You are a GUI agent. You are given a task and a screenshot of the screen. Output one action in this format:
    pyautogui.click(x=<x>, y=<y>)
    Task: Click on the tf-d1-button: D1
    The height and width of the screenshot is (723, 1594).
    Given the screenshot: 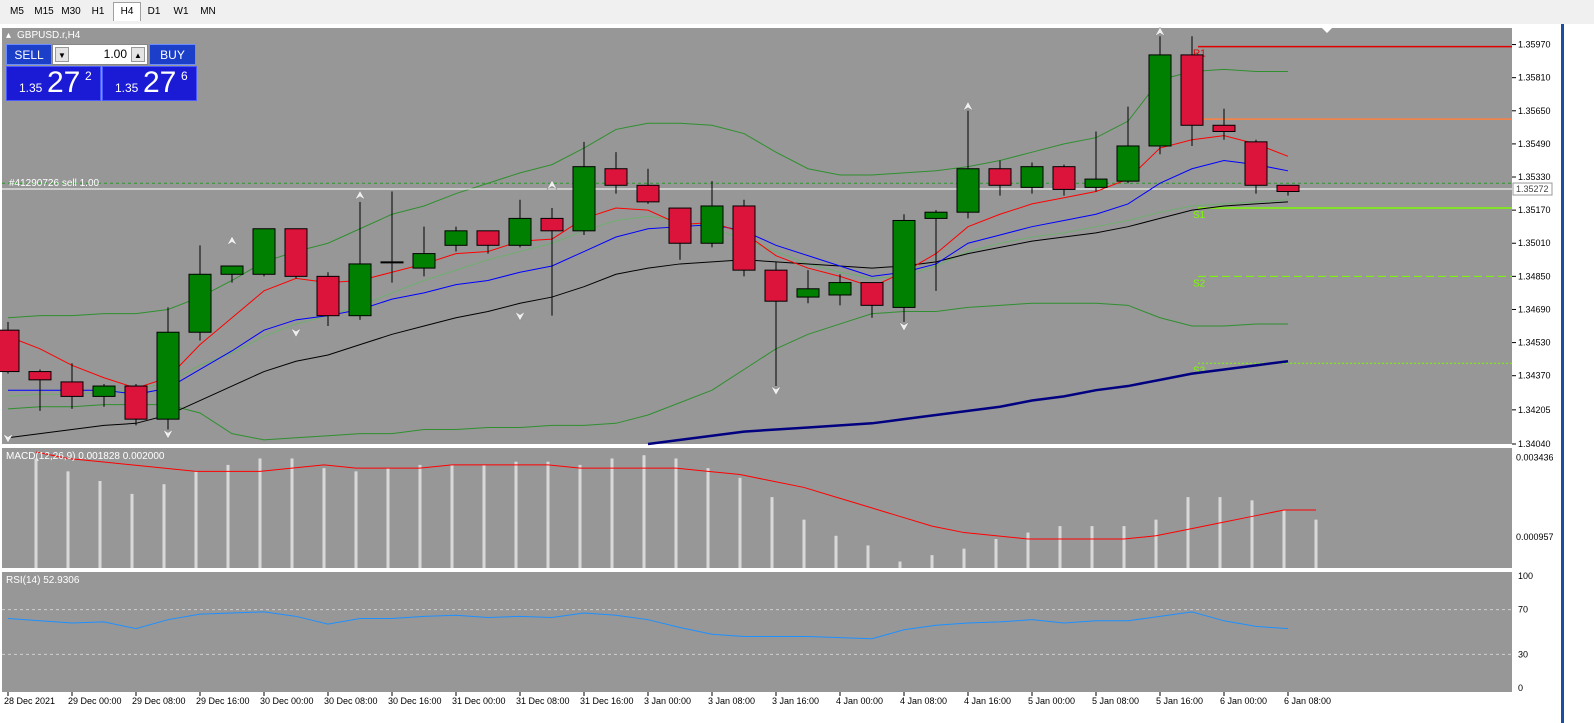 What is the action you would take?
    pyautogui.click(x=154, y=11)
    